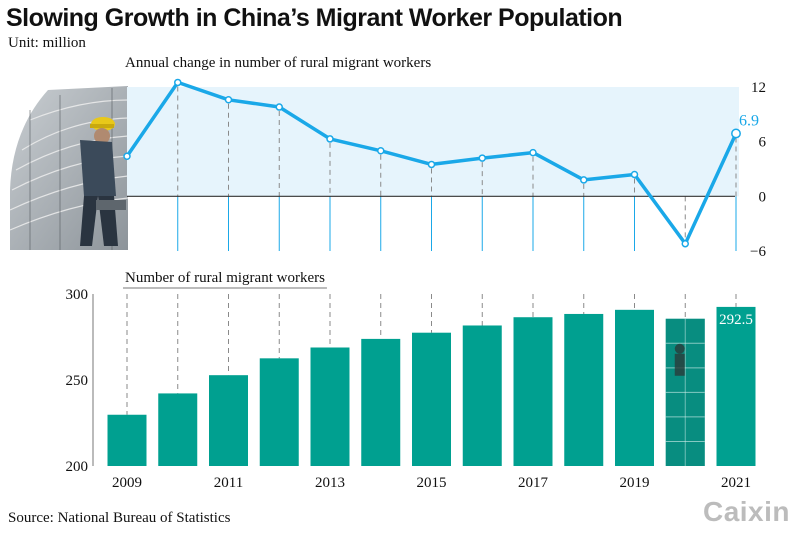  I want to click on bar-2010, so click(178, 429).